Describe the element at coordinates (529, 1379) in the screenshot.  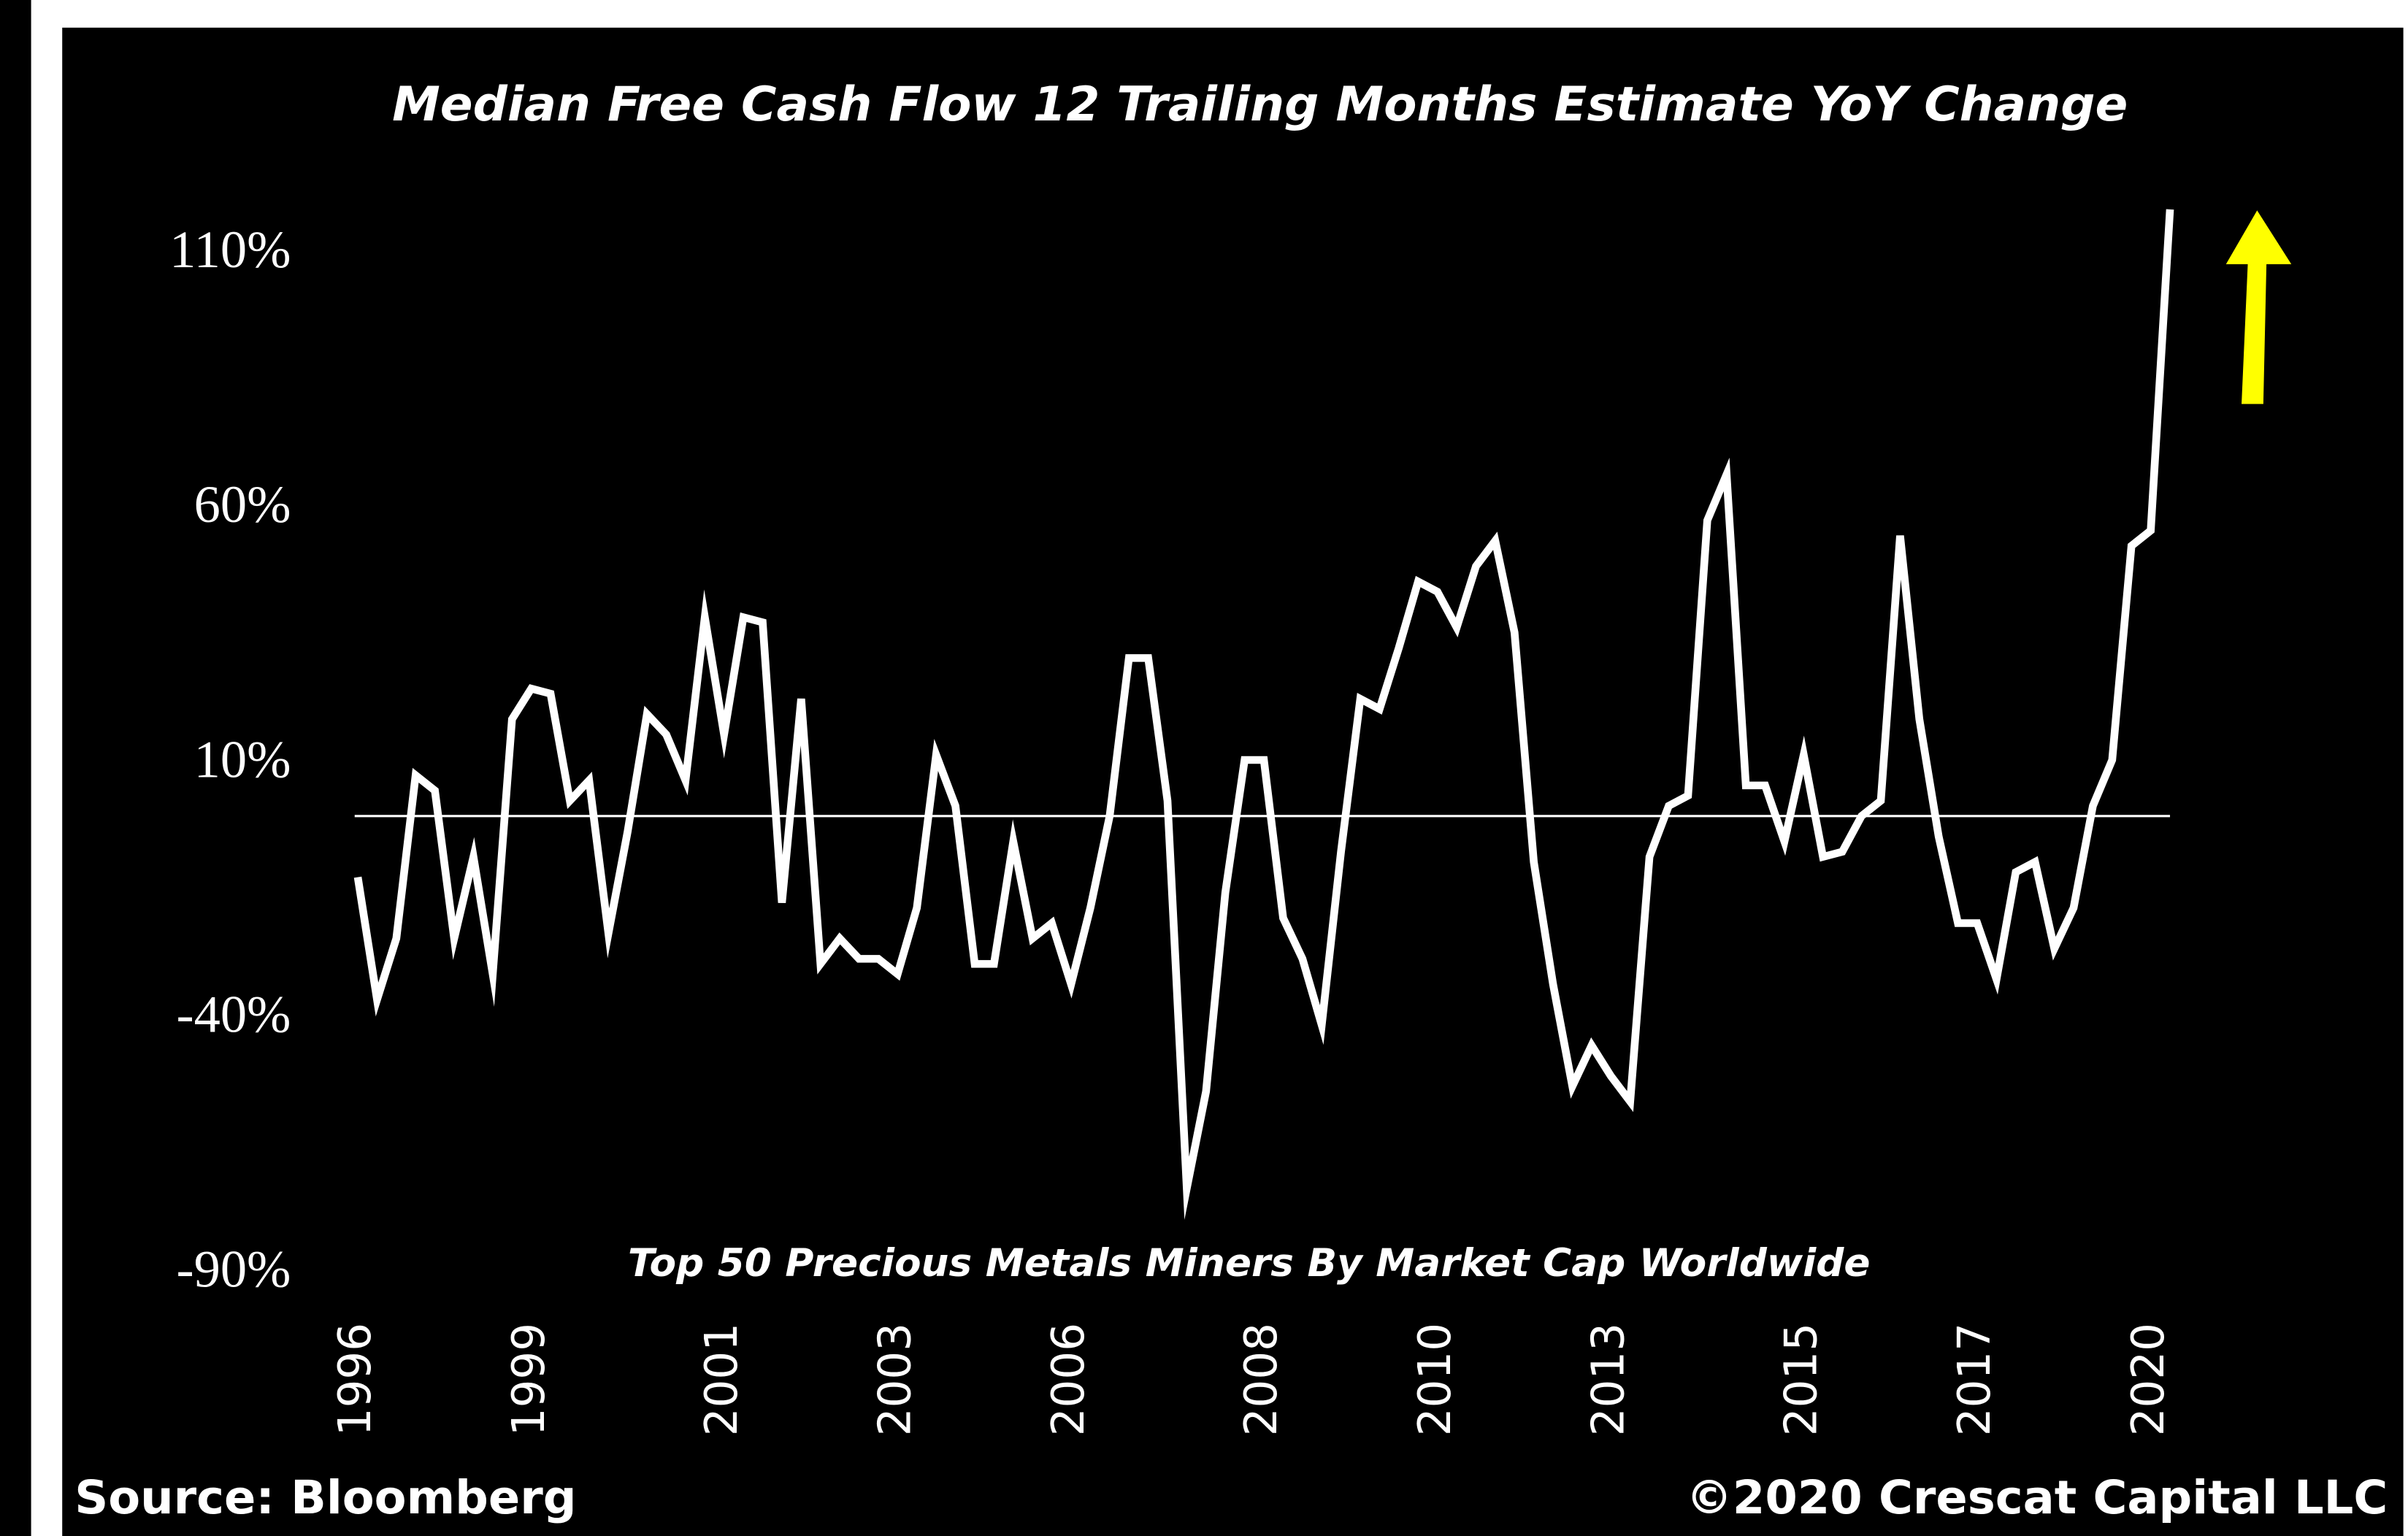
I see `x-tick-label: 1999` at that location.